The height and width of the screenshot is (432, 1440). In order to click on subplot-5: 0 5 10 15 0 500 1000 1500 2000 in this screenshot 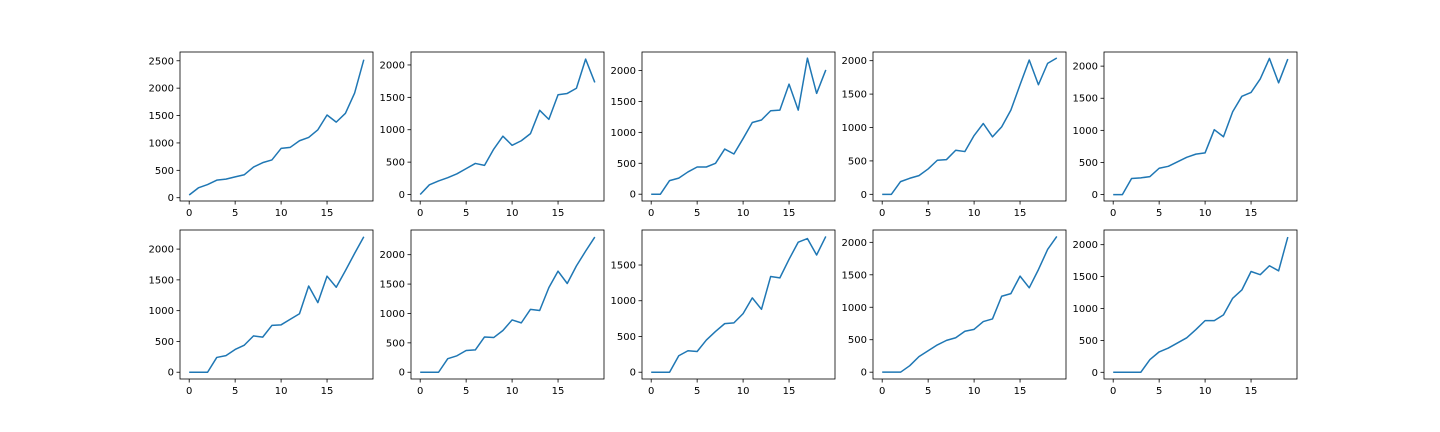, I will do `click(1185, 135)`.